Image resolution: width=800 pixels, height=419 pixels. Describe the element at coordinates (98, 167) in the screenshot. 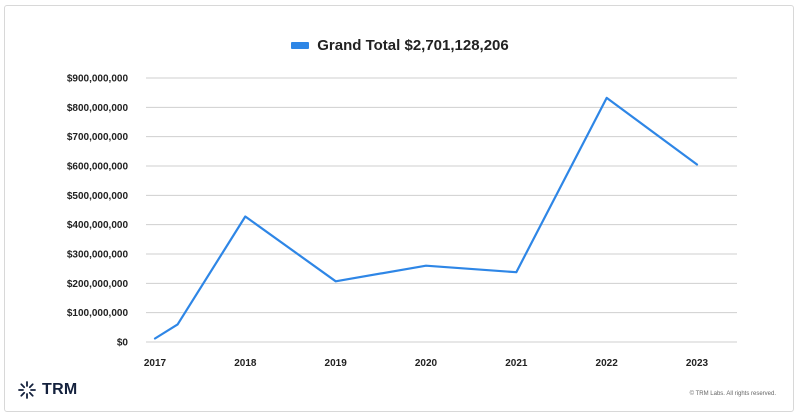

I see `y-tick-label: $600,000,000` at that location.